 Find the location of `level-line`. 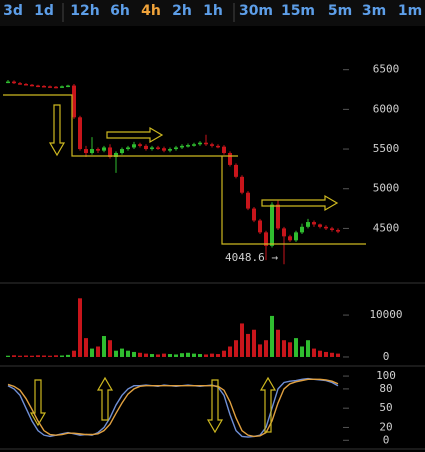

level-line is located at coordinates (293, 200).